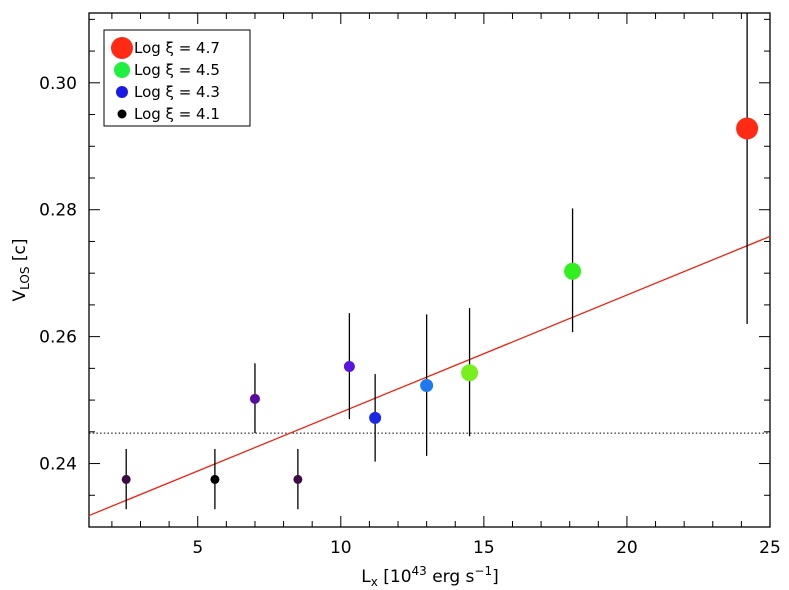  I want to click on x-axis-title: Lx [1043 erg s−1], so click(430, 576).